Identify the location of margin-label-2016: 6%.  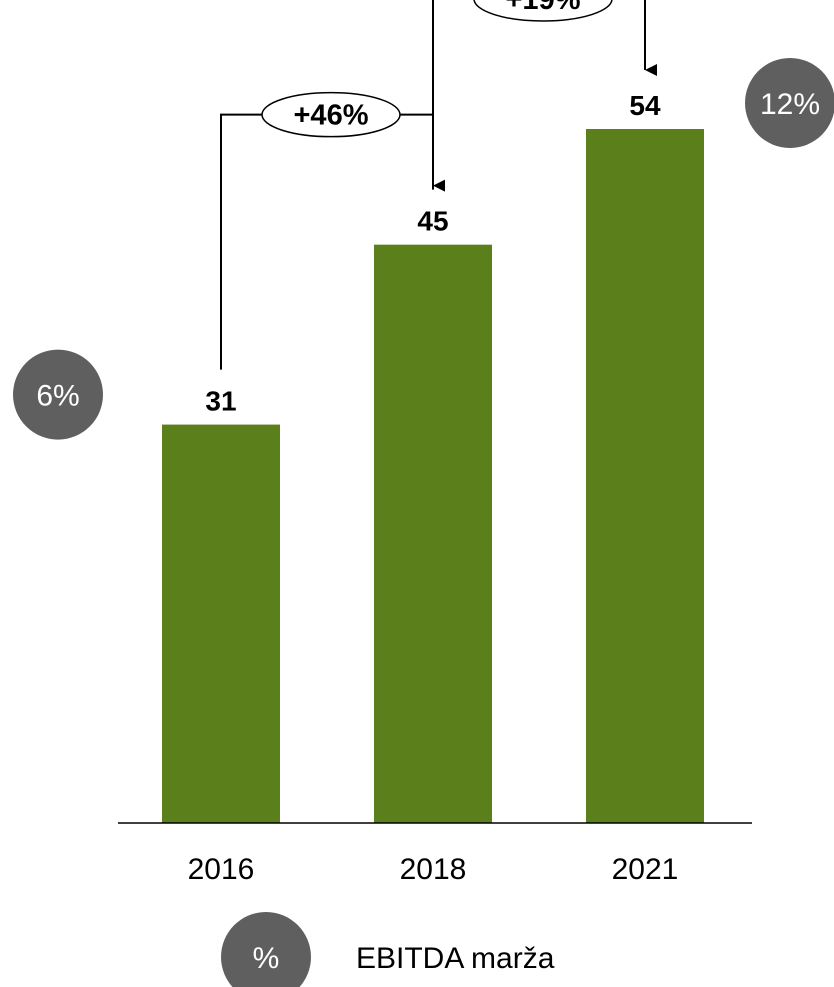
(57, 396).